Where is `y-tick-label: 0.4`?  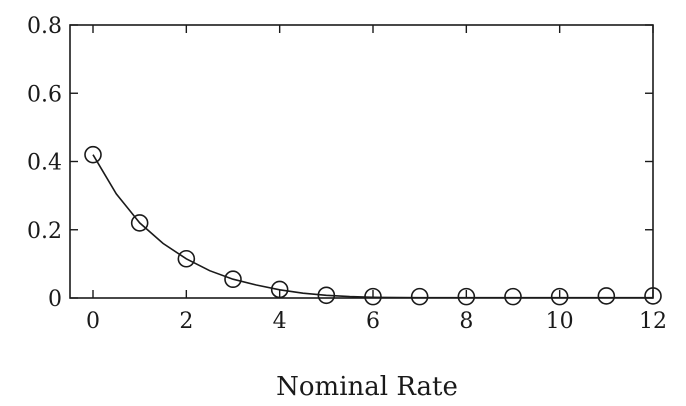
y-tick-label: 0.4 is located at coordinates (44, 163).